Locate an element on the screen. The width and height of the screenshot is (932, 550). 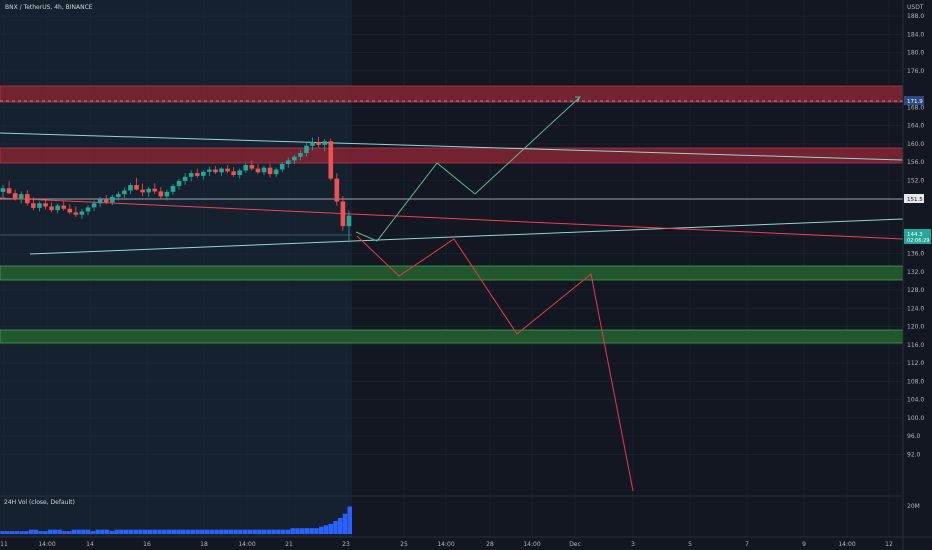
price-tick: 156.0 is located at coordinates (915, 162).